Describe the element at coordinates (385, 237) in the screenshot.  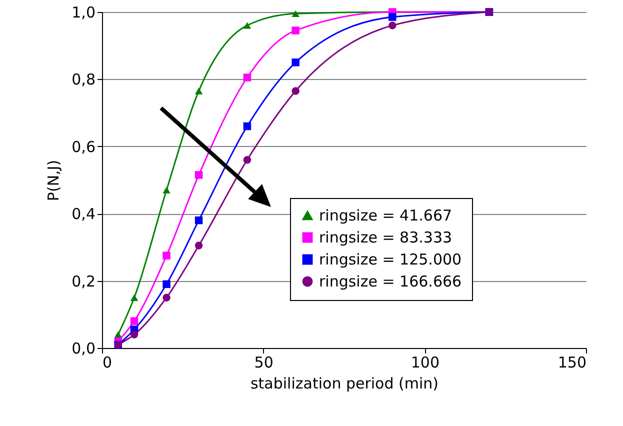
I see `legend-label: ringsize = 83.333` at that location.